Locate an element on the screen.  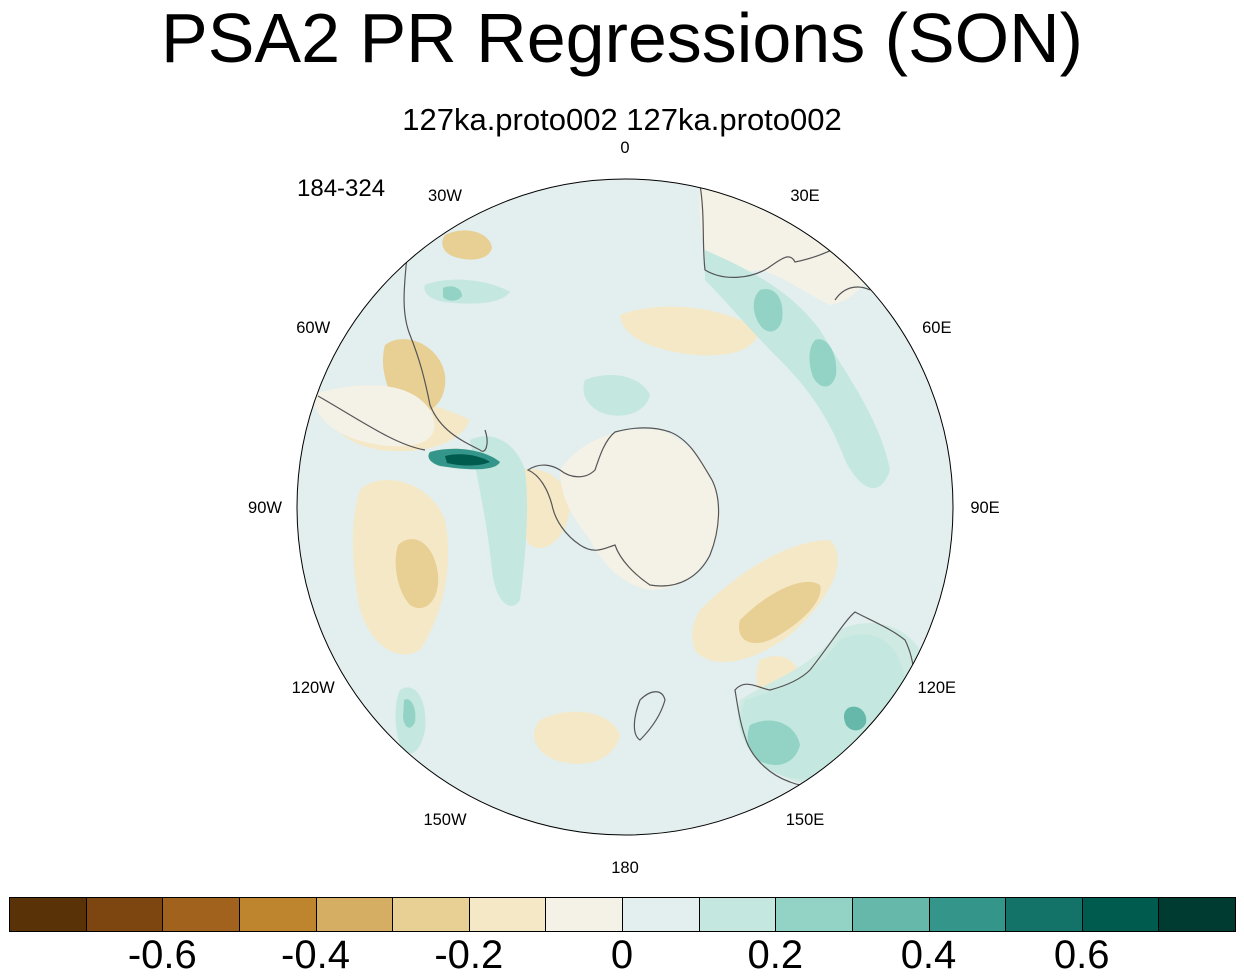
madagascar-coast is located at coordinates (852, 293).